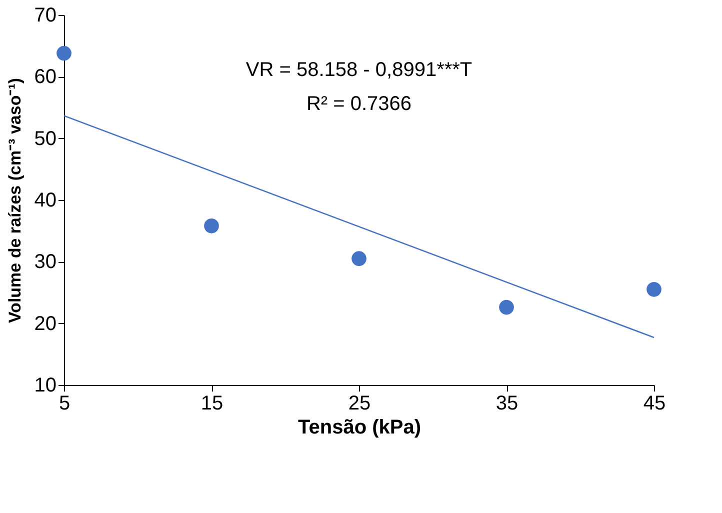  Describe the element at coordinates (45, 139) in the screenshot. I see `y-tick-label: 50` at that location.